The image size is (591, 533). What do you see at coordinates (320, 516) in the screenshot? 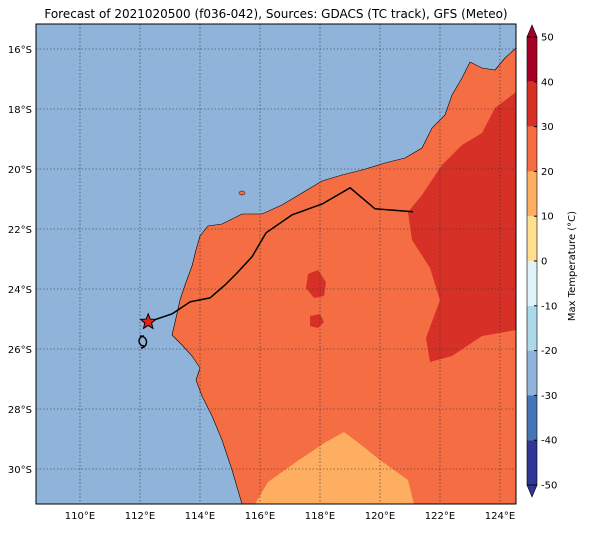
I see `lon-label: 118°E` at bounding box center [320, 516].